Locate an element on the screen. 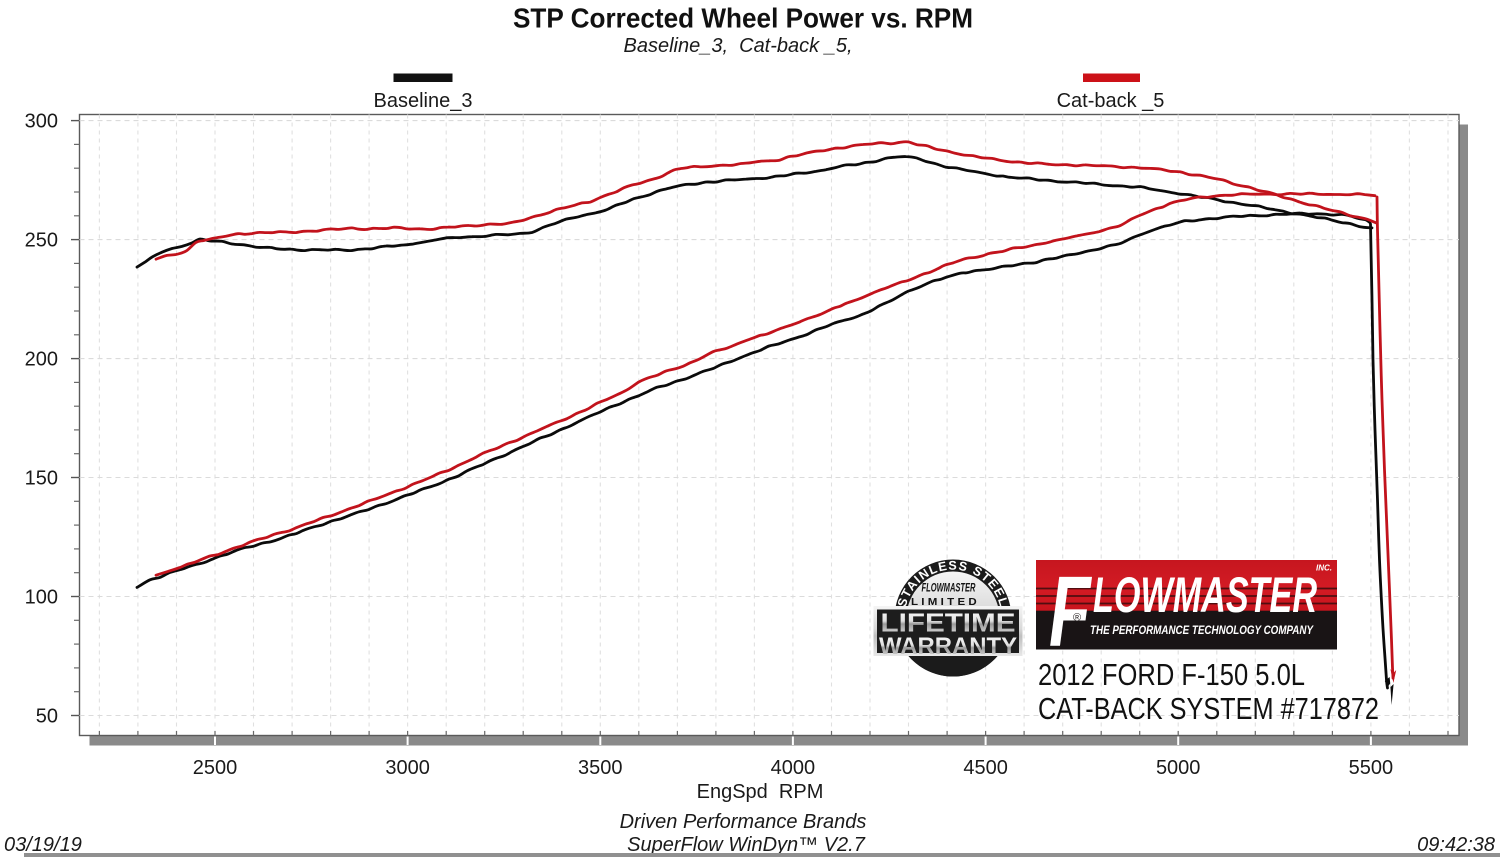 The width and height of the screenshot is (1500, 857). svg-text: SuperFlow WinDyn™ V2.7 is located at coordinates (746, 845).